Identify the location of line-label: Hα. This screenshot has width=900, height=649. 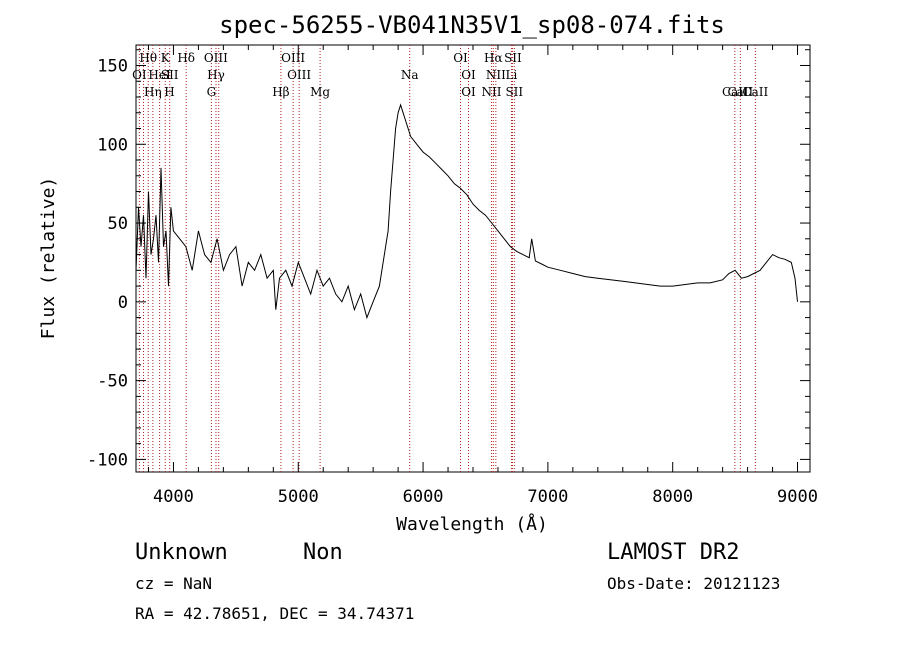
(493, 58).